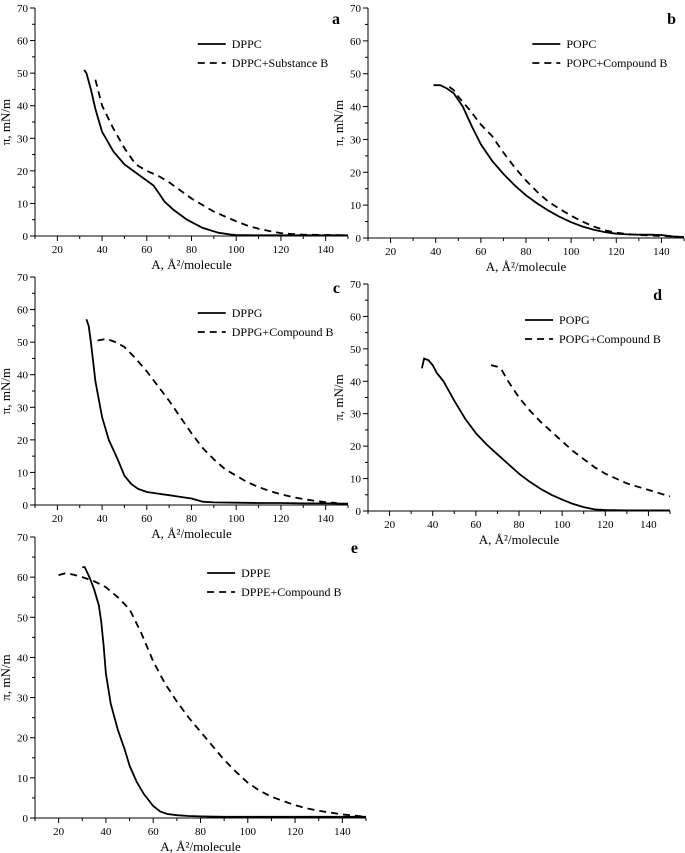  I want to click on legend-label: POPG, so click(574, 320).